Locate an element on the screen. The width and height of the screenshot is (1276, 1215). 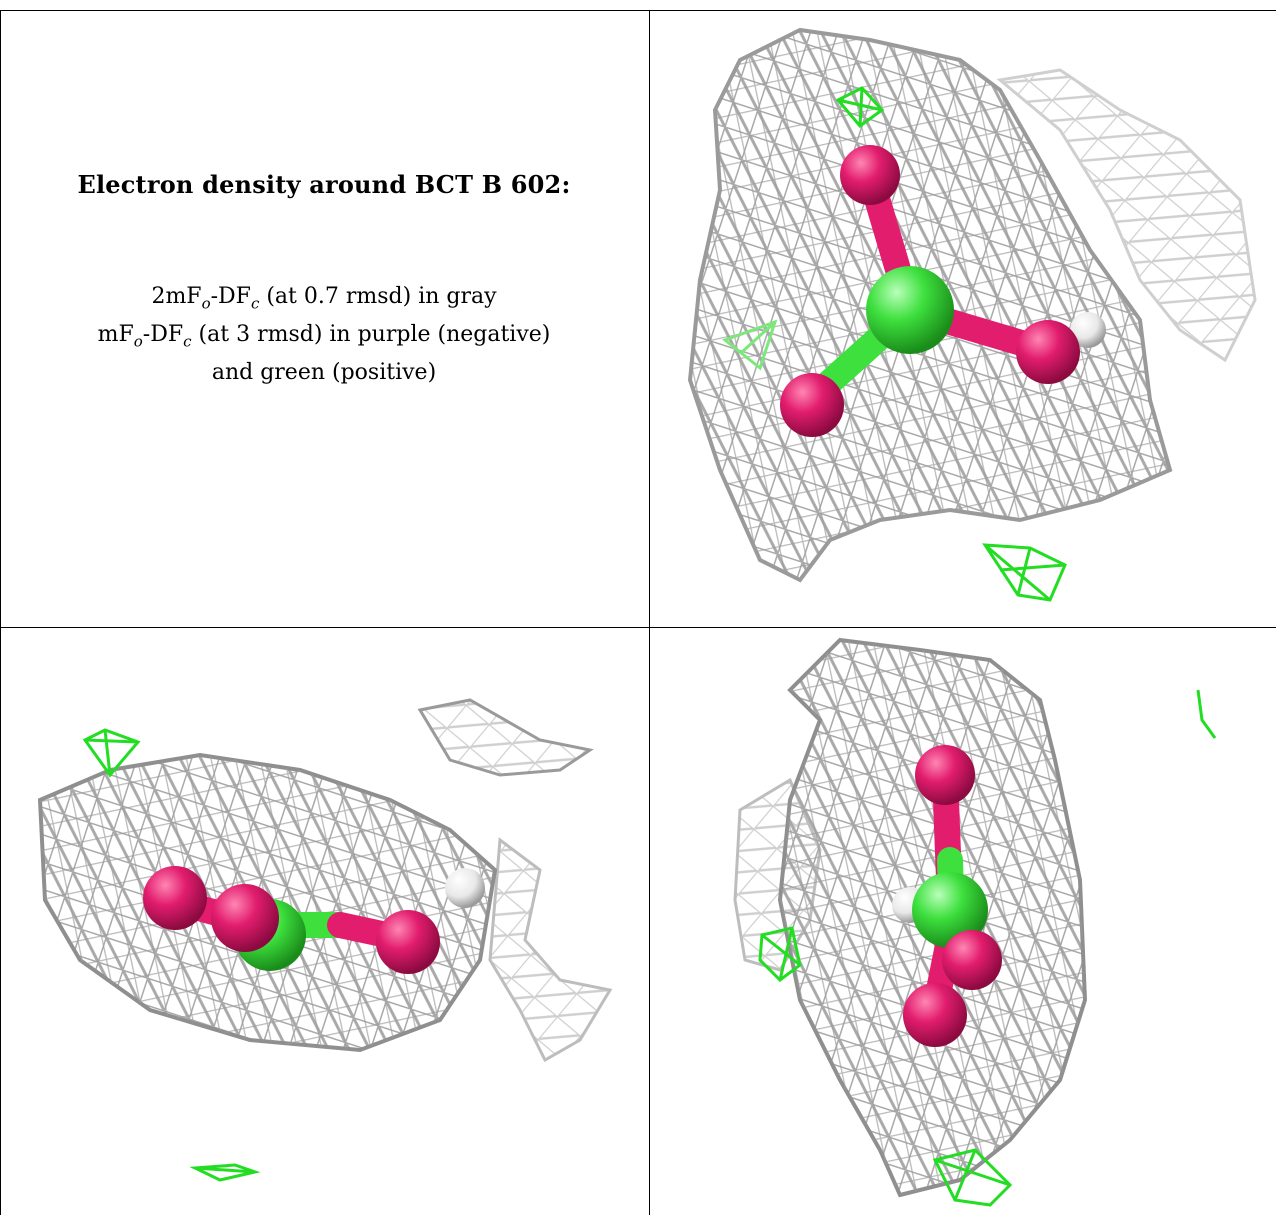
table-border-left is located at coordinates (0, 612).